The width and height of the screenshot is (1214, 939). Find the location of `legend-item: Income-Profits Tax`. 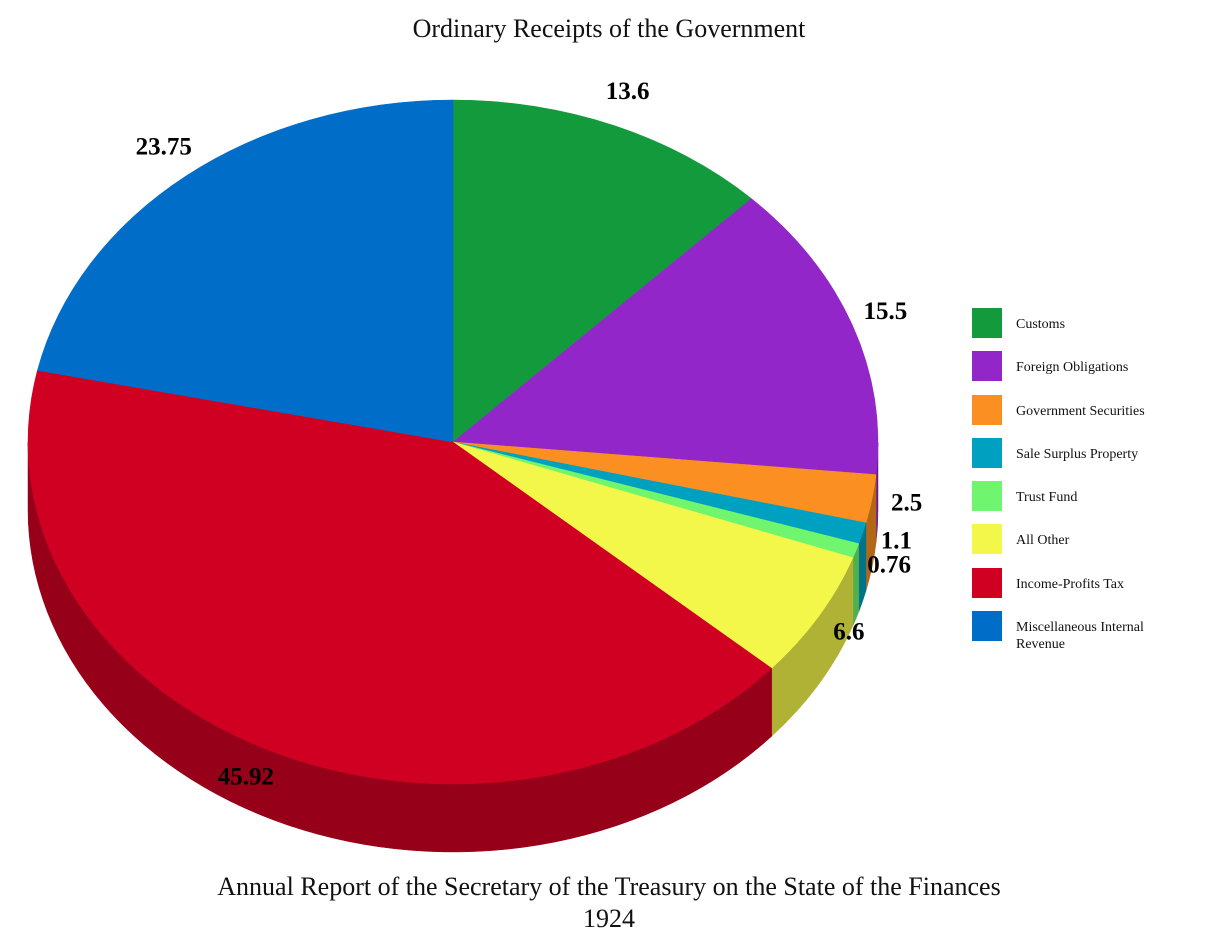

legend-item: Income-Profits Tax is located at coordinates (1072, 589).